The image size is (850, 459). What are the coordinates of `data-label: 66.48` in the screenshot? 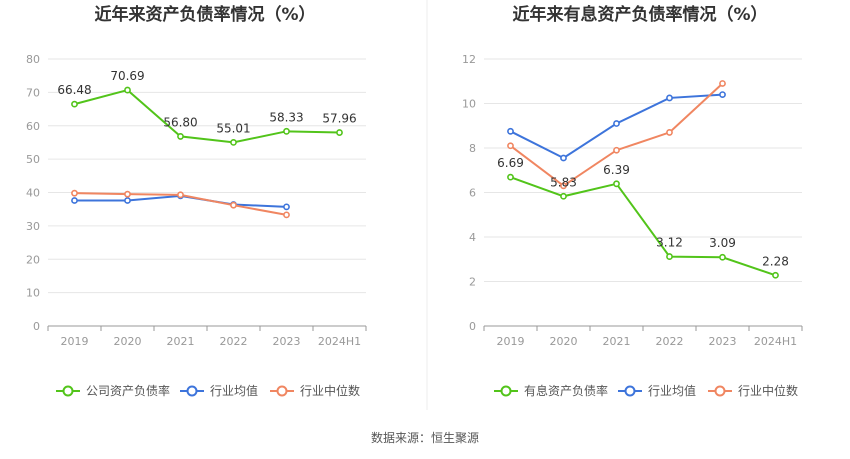 It's located at (74, 90).